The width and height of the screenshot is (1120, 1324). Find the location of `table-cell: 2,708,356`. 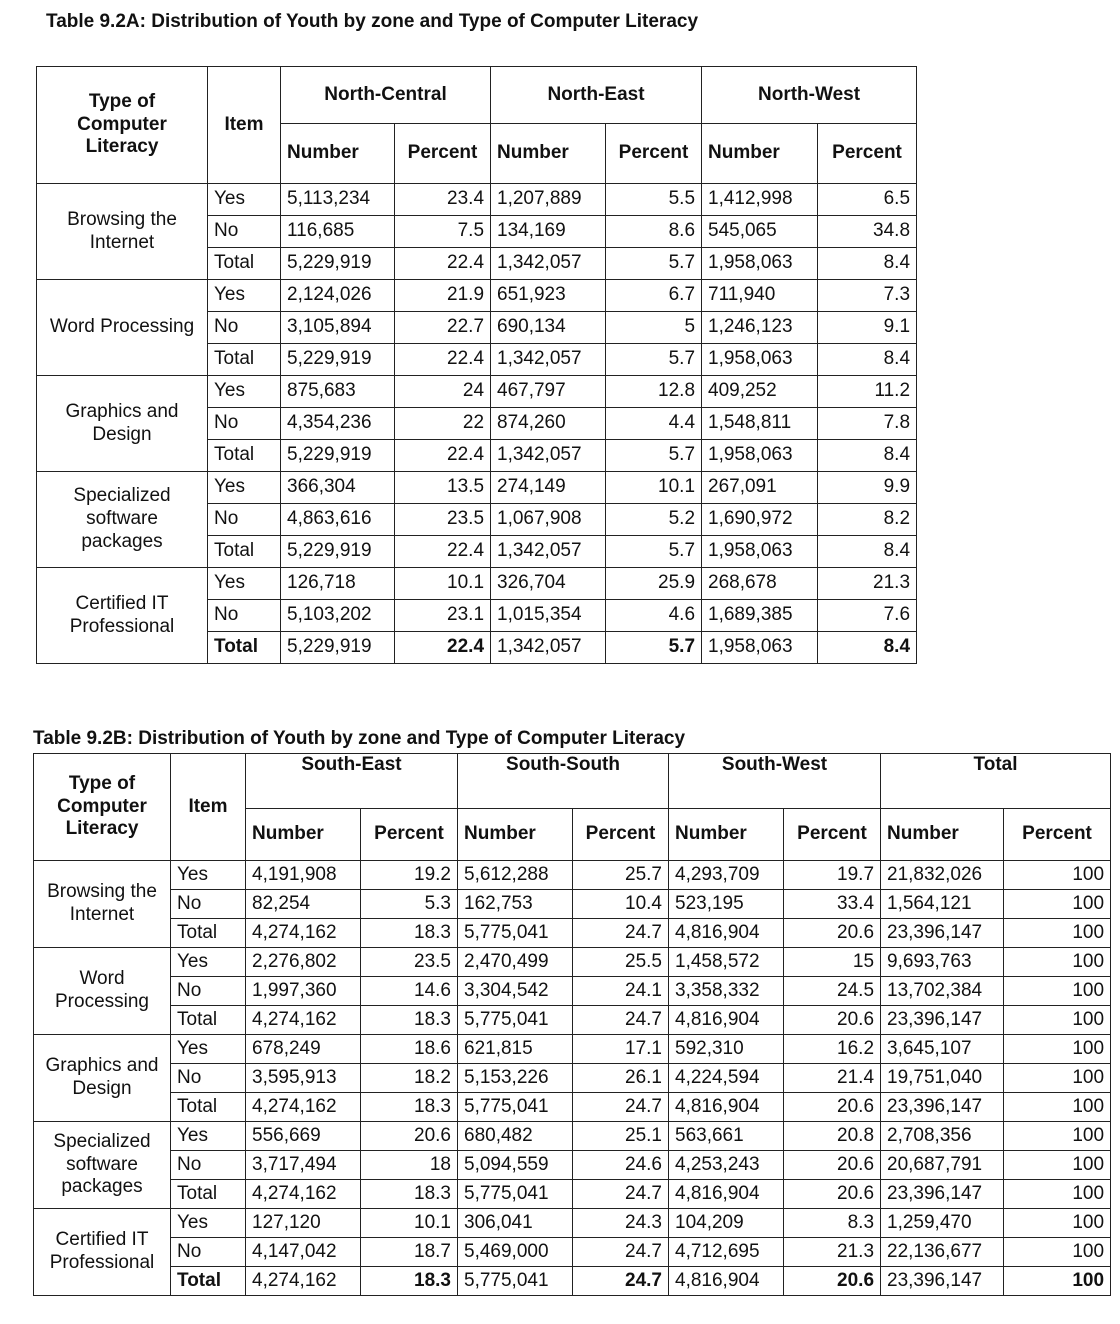

table-cell: 2,708,356 is located at coordinates (942, 1136).